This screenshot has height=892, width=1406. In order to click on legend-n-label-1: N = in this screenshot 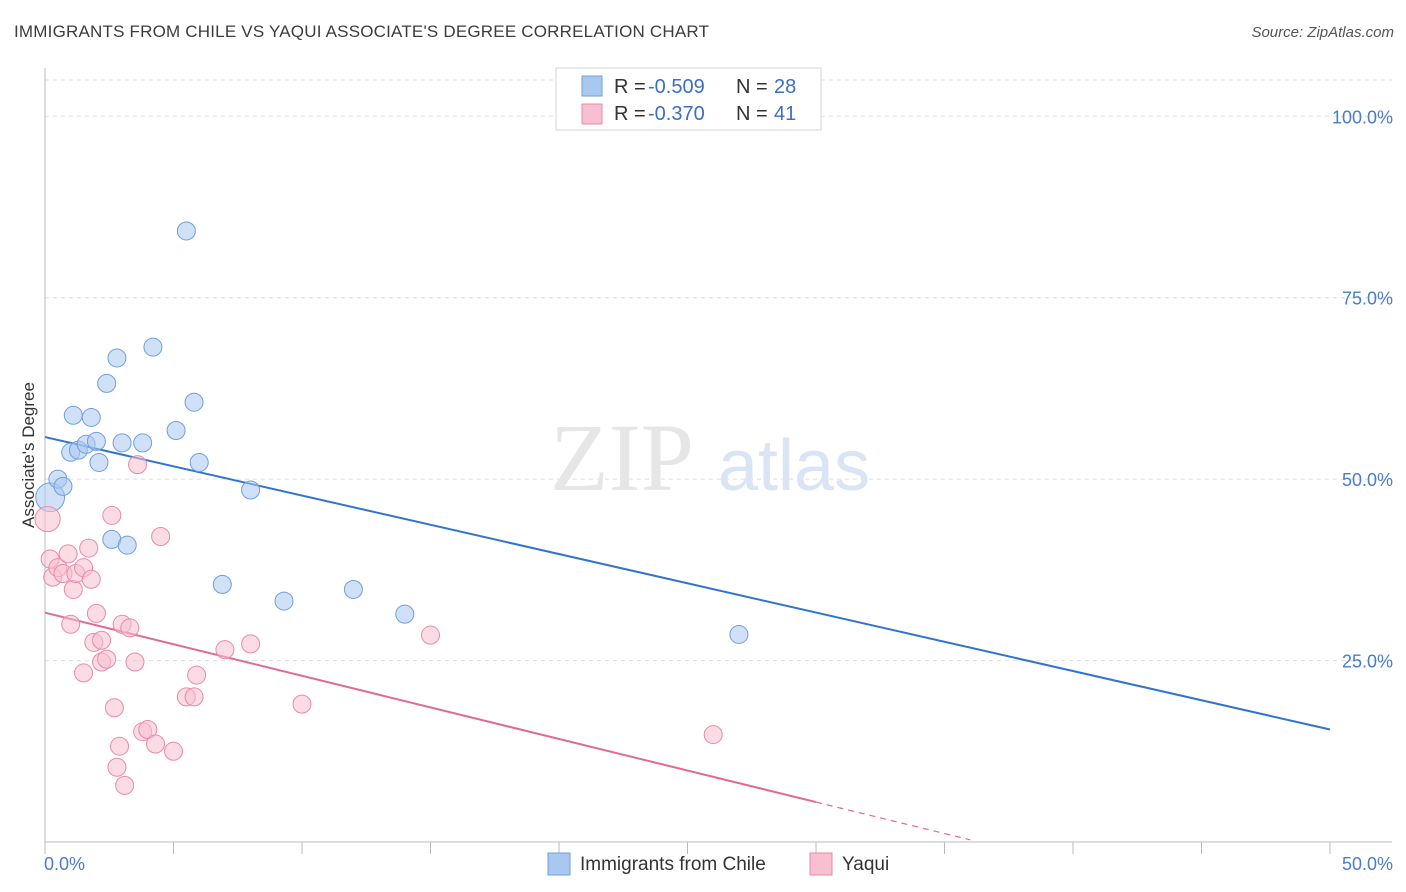, I will do `click(752, 87)`.